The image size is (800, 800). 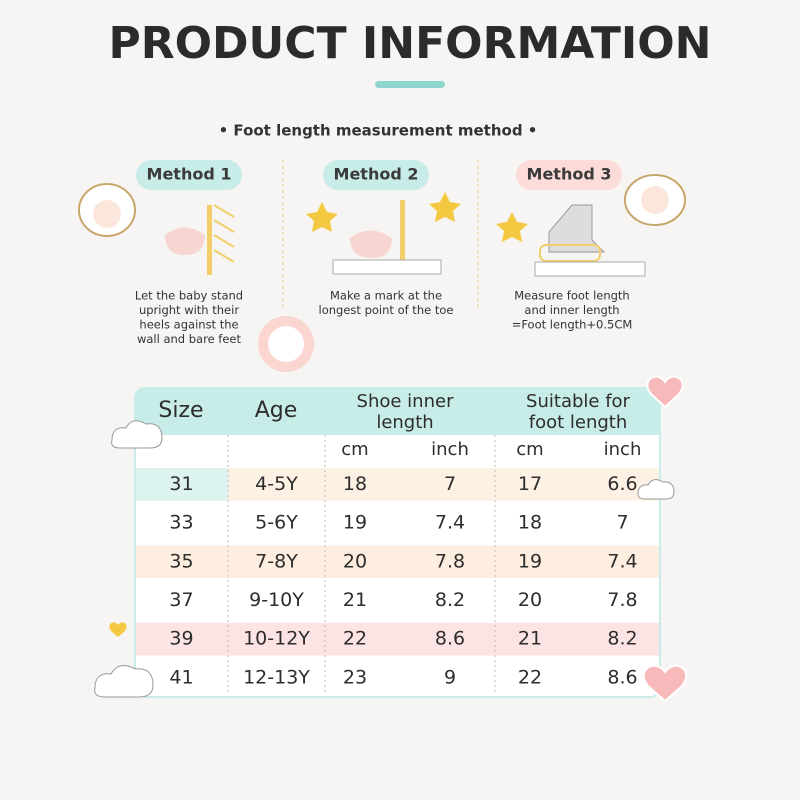 What do you see at coordinates (450, 677) in the screenshot?
I see `table-cell: 9` at bounding box center [450, 677].